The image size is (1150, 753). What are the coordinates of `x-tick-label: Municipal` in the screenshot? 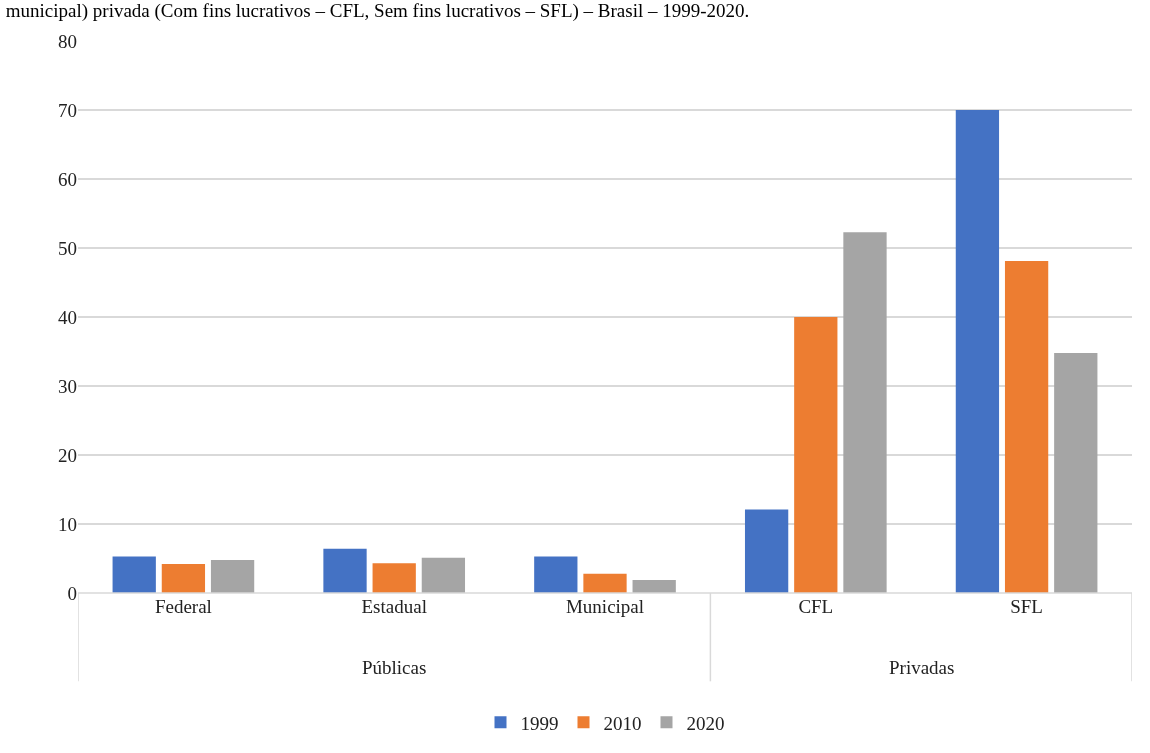 It's located at (605, 606).